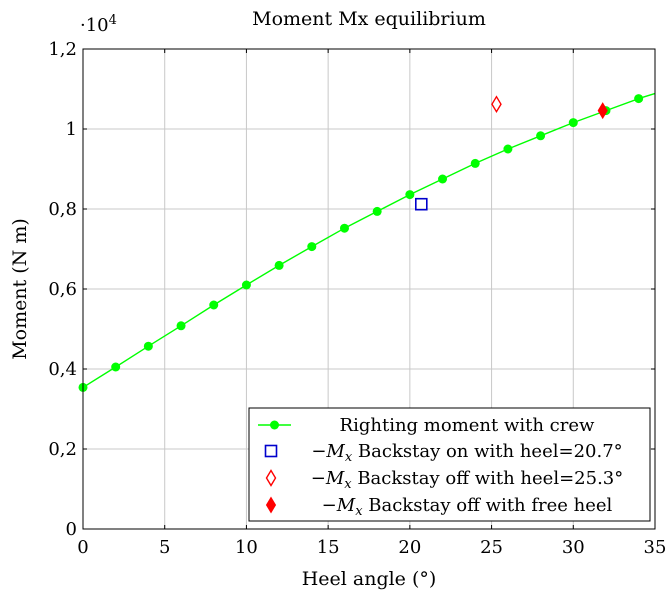 Image resolution: width=666 pixels, height=594 pixels. I want to click on legend-entry: −Mx Backstay off with free heel, so click(439, 507).